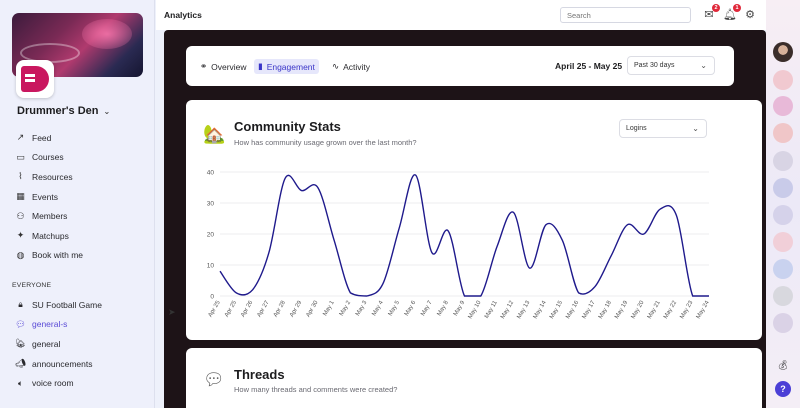  Describe the element at coordinates (58, 111) in the screenshot. I see `community-name: Drummer's Den` at that location.